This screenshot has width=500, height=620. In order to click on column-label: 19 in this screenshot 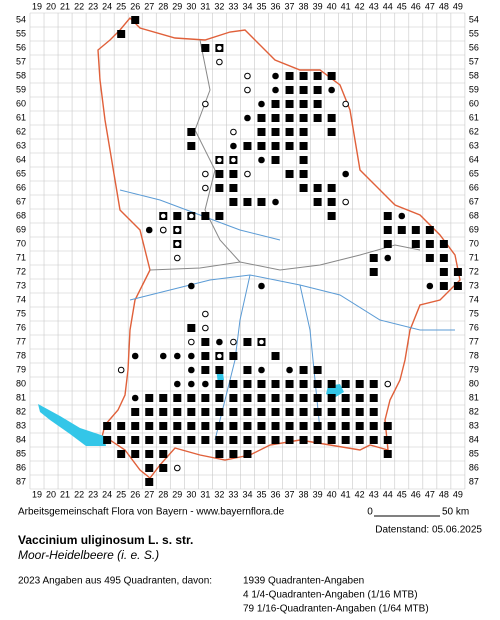, I will do `click(37, 6)`.